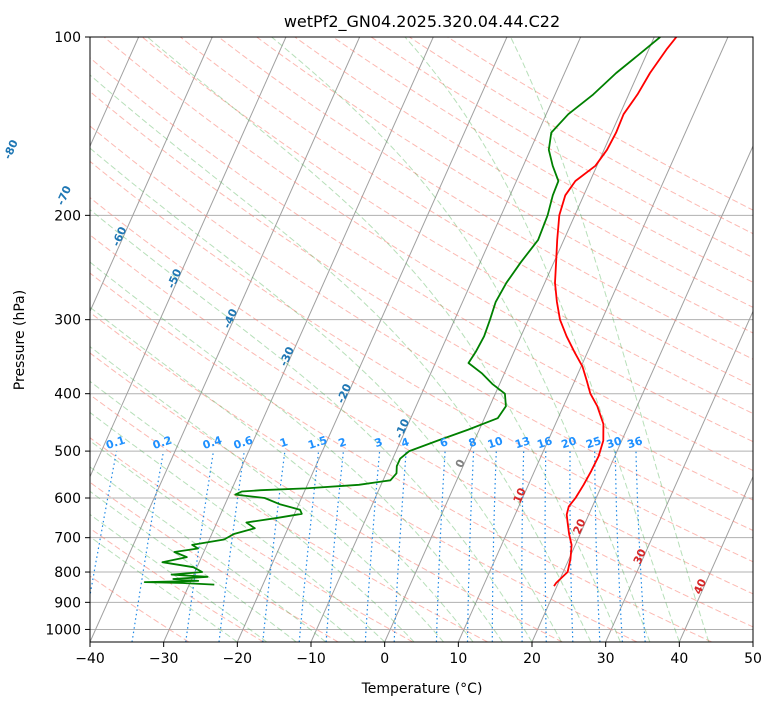 The width and height of the screenshot is (775, 708). Describe the element at coordinates (67, 603) in the screenshot. I see `y-tick-label: 900` at that location.